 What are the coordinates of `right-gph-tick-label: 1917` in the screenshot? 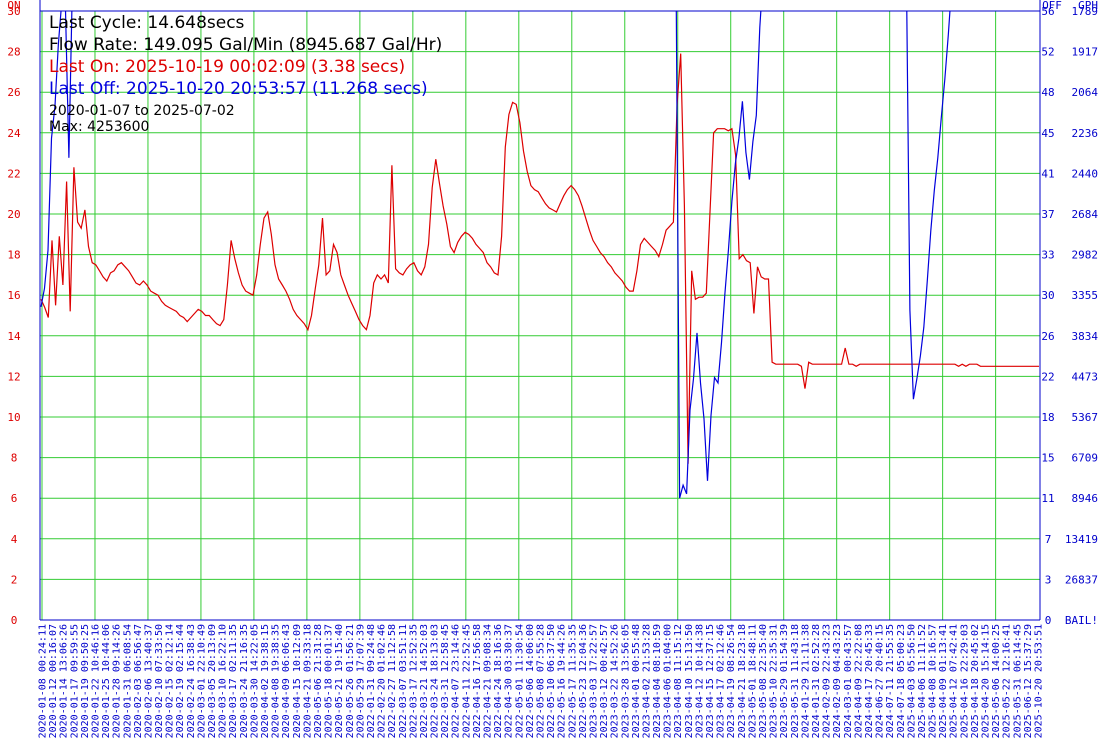 It's located at (1085, 52).